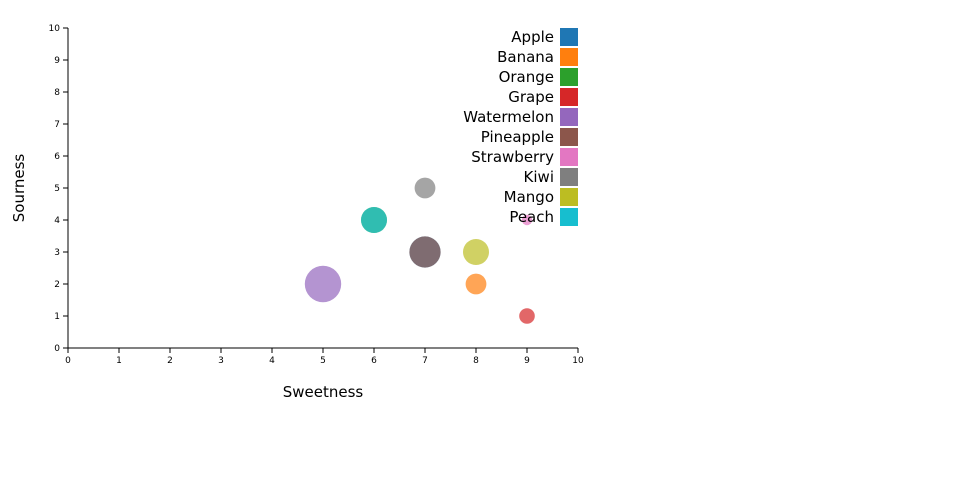 The image size is (960, 500). I want to click on legend-item: Grape, so click(543, 97).